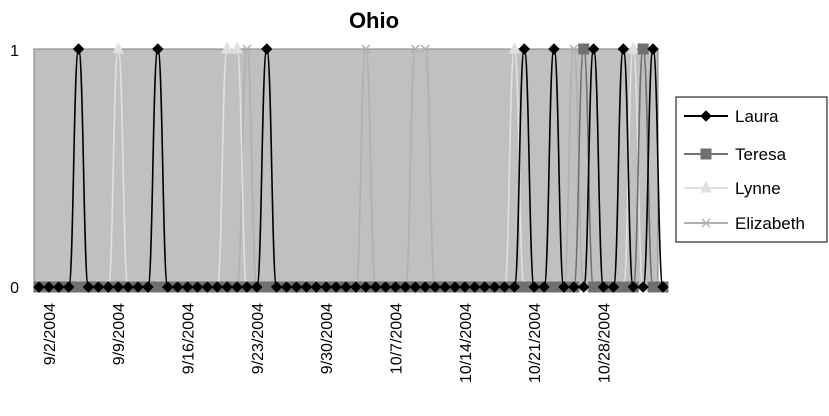  What do you see at coordinates (415, 49) in the screenshot?
I see `point-elizabeth-38-b` at bounding box center [415, 49].